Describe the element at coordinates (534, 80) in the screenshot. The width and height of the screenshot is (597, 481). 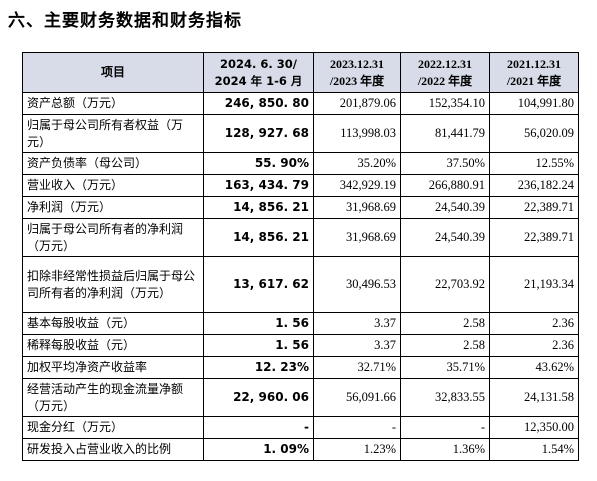
I see `header-2021-line2: /2021 年度` at that location.